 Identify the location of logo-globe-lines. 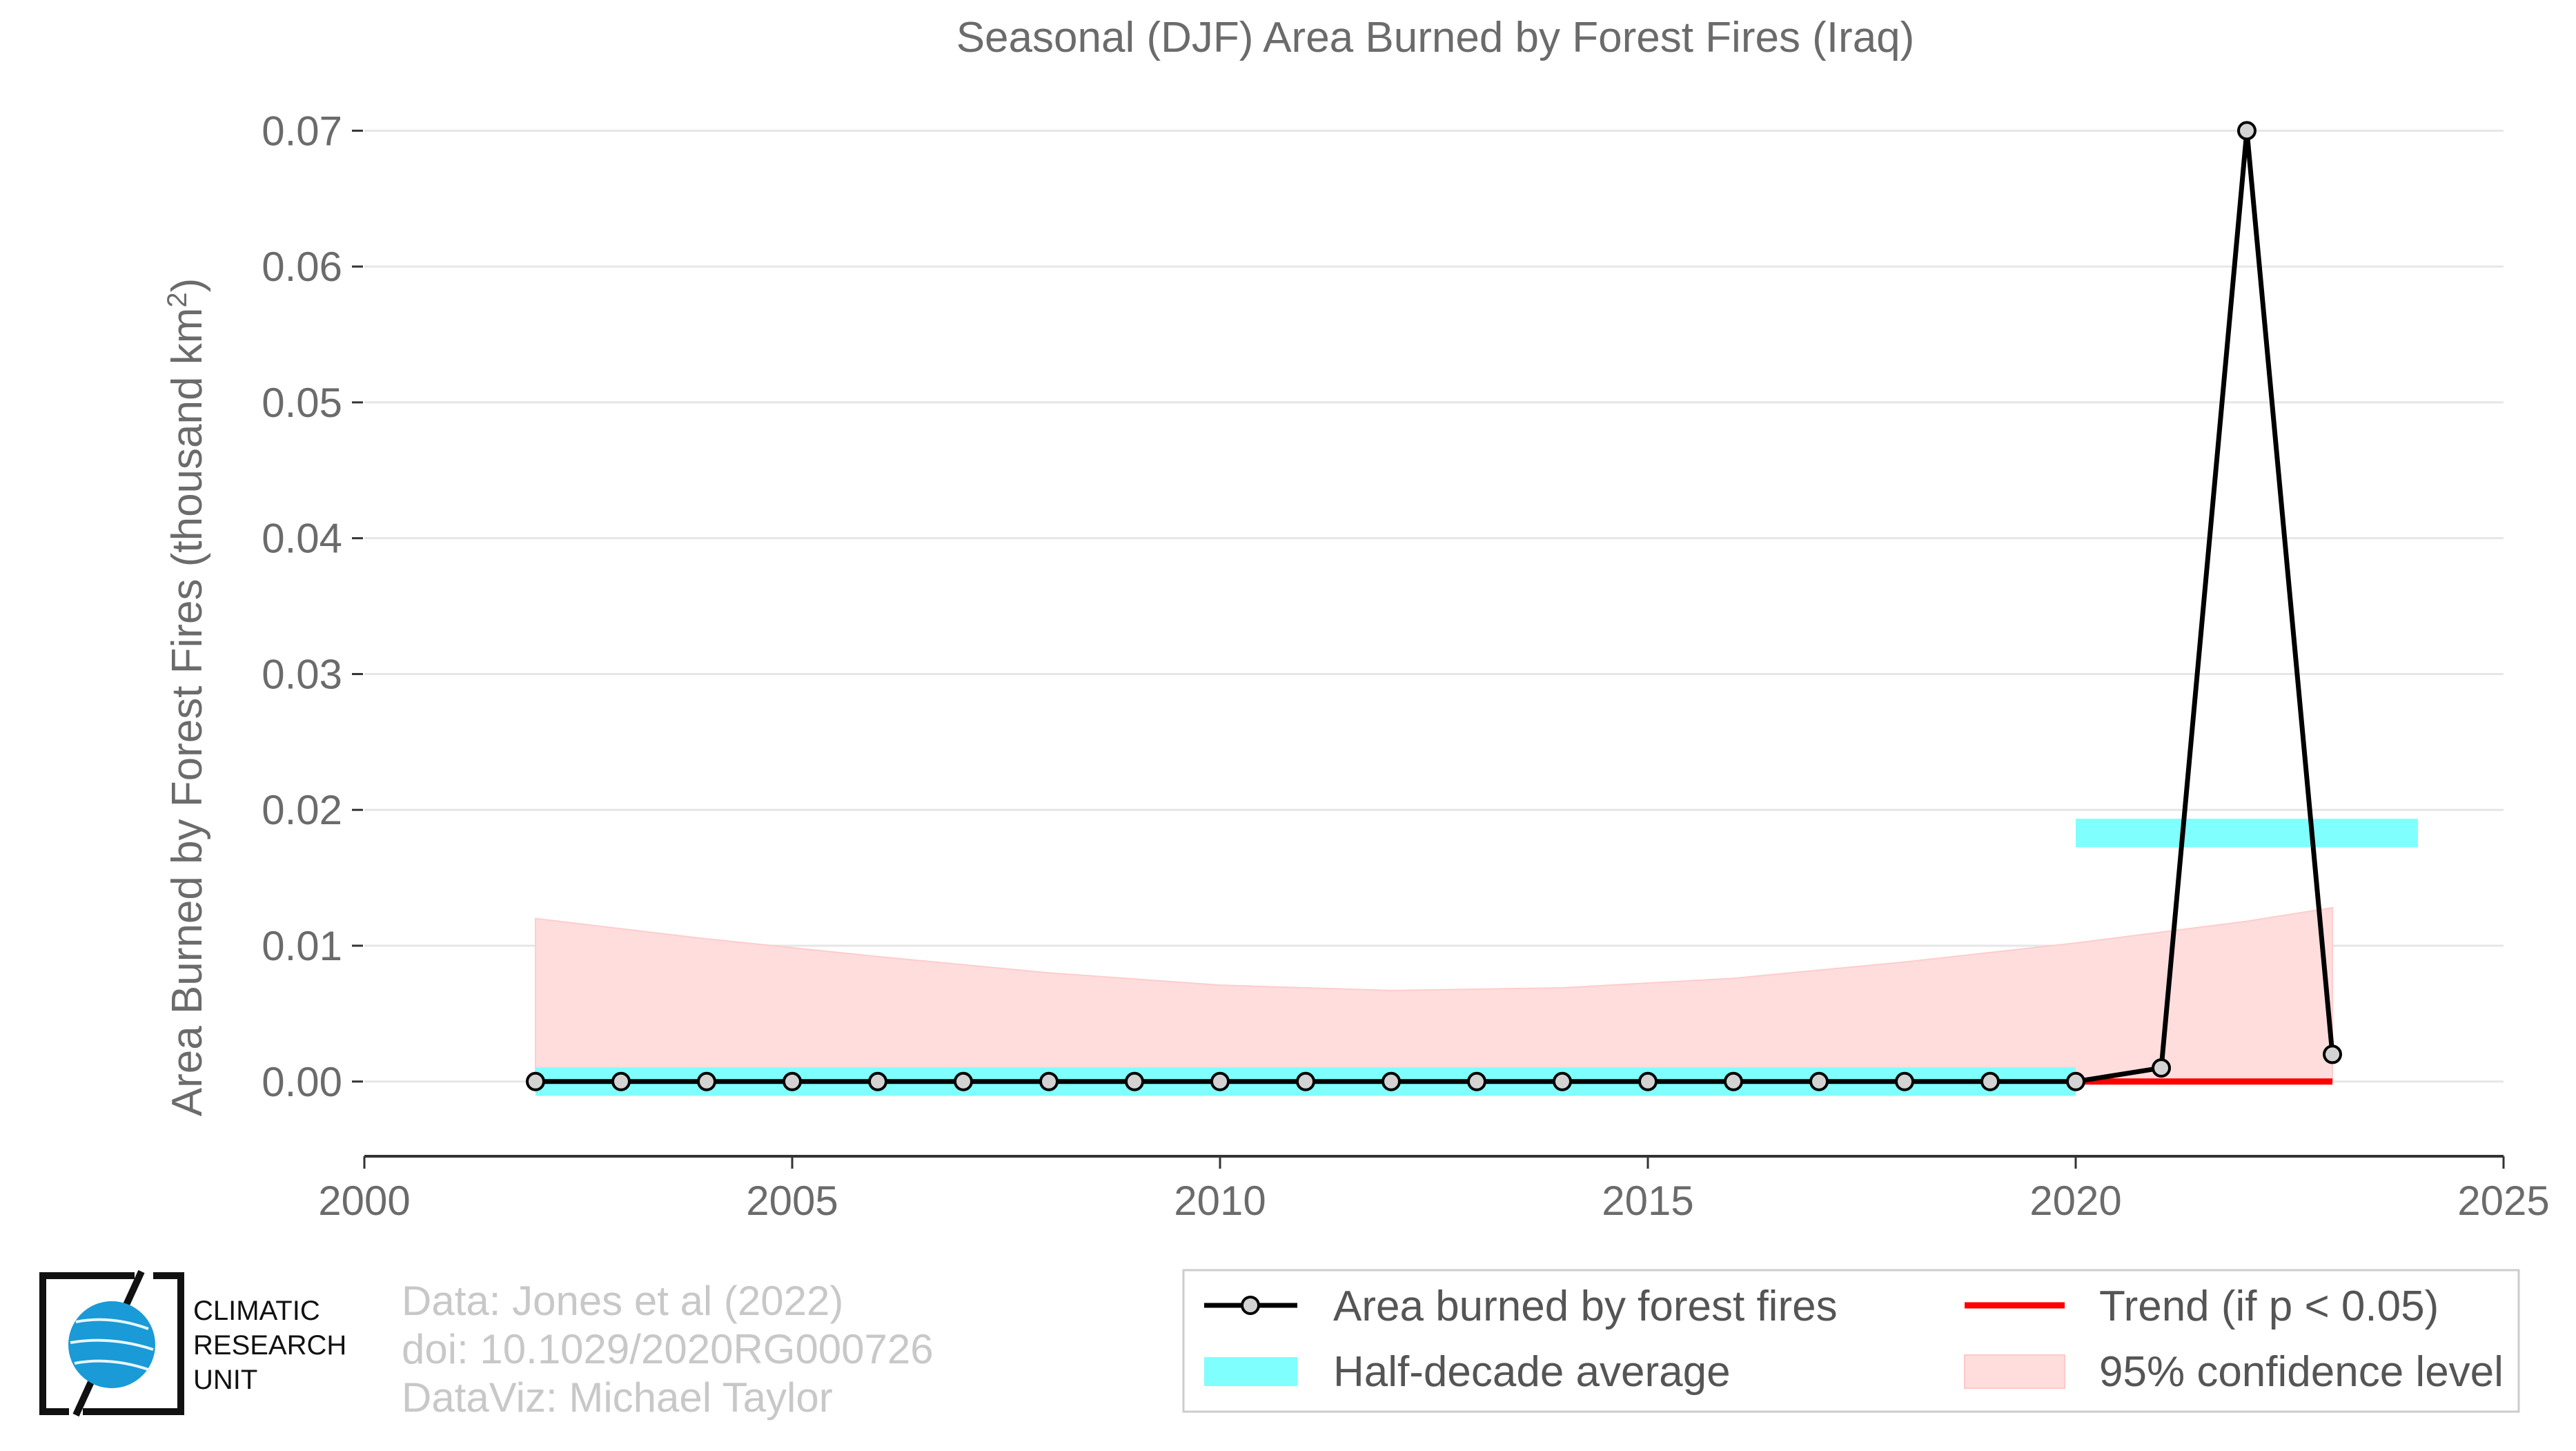
(112, 1345).